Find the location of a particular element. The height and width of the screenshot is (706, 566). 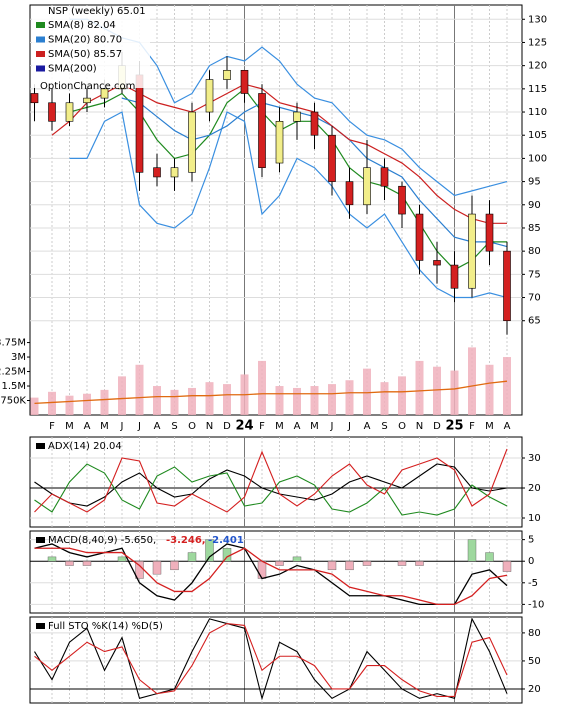

y-tick-label: 120 is located at coordinates (537, 66).